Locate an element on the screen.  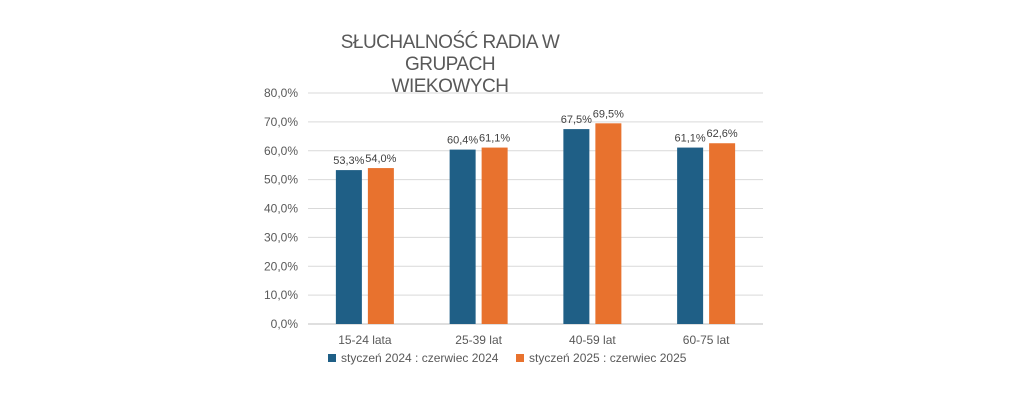
x-tick-label: 25-39 lat is located at coordinates (478, 340).